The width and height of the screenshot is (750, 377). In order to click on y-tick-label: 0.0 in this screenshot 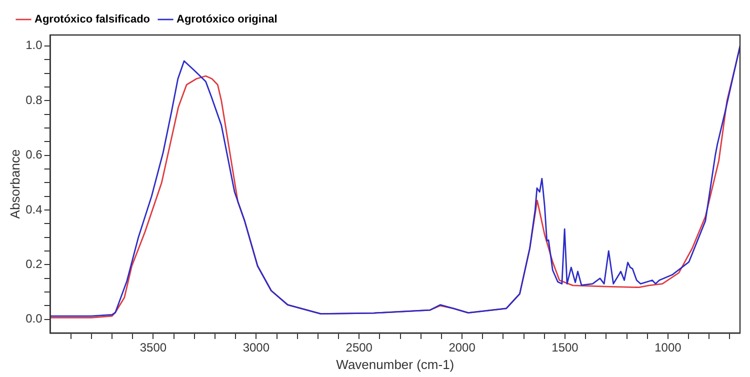, I will do `click(34, 319)`.